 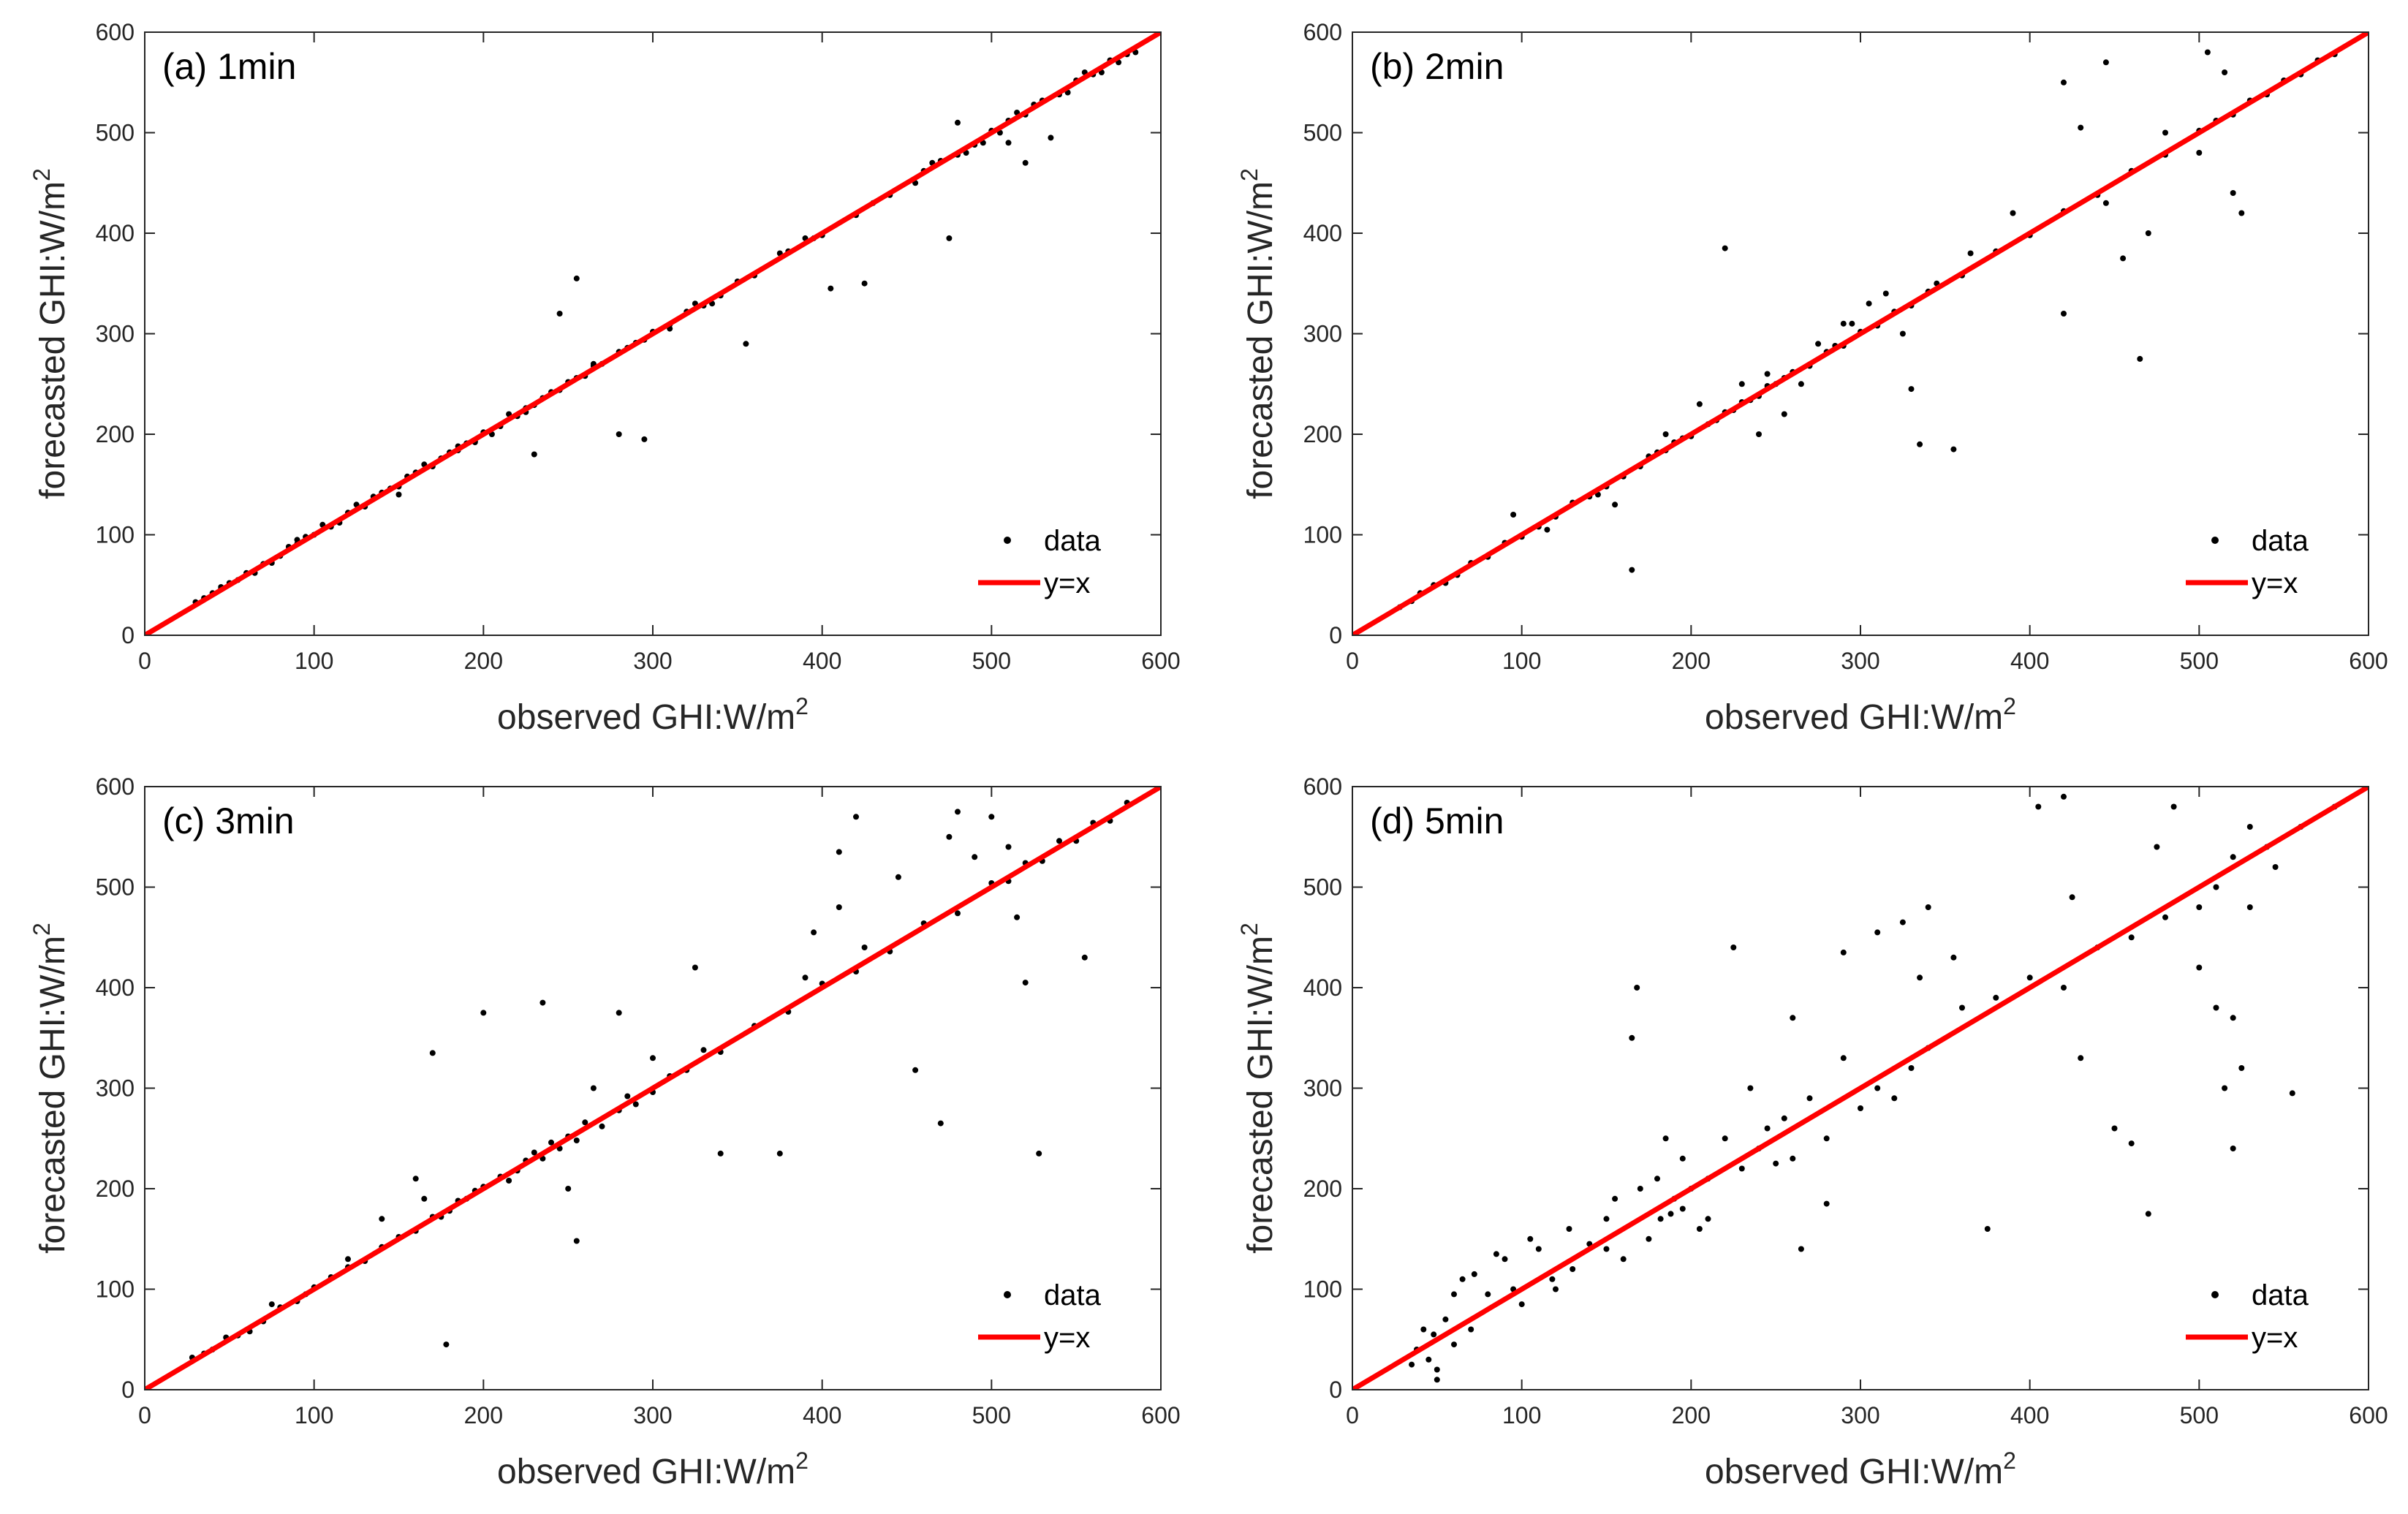 What do you see at coordinates (229, 821) in the screenshot?
I see `panel-title: (c) 3min` at bounding box center [229, 821].